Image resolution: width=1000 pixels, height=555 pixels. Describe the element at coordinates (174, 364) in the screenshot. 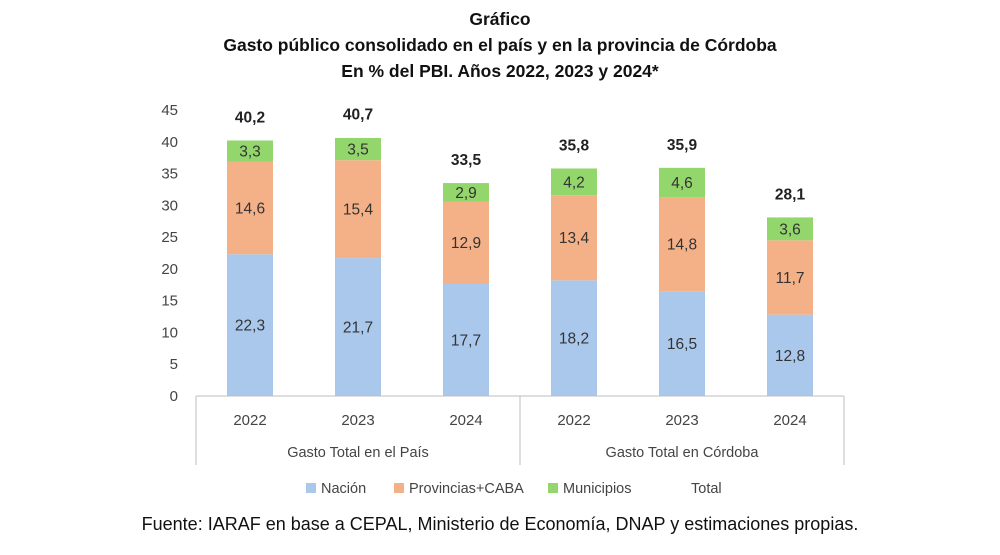

I see `y-tick-label-1: 5` at that location.